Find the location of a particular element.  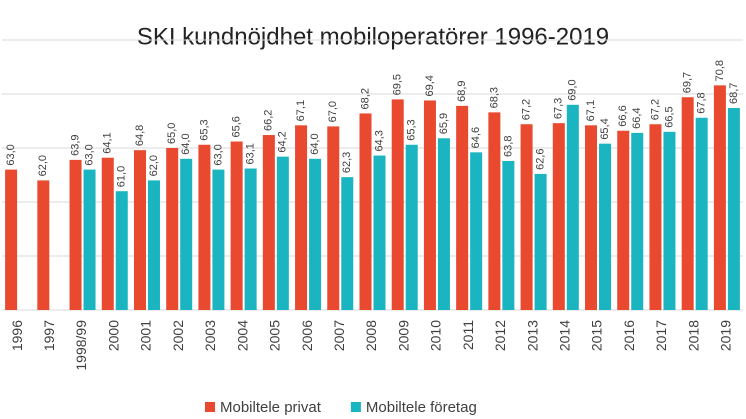

legend-label: Mobiltele privat is located at coordinates (271, 407).